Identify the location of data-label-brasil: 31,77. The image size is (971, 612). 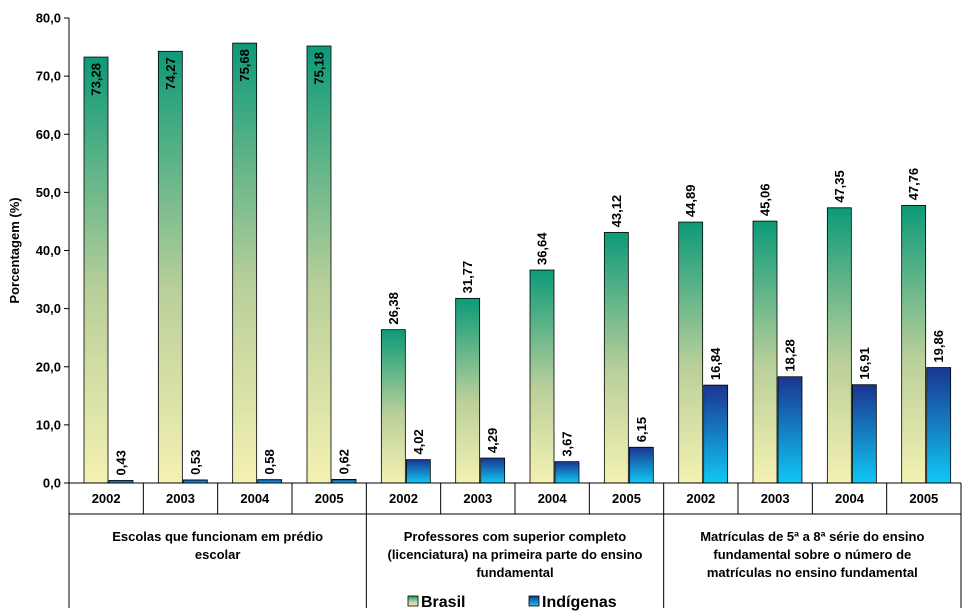
(467, 277).